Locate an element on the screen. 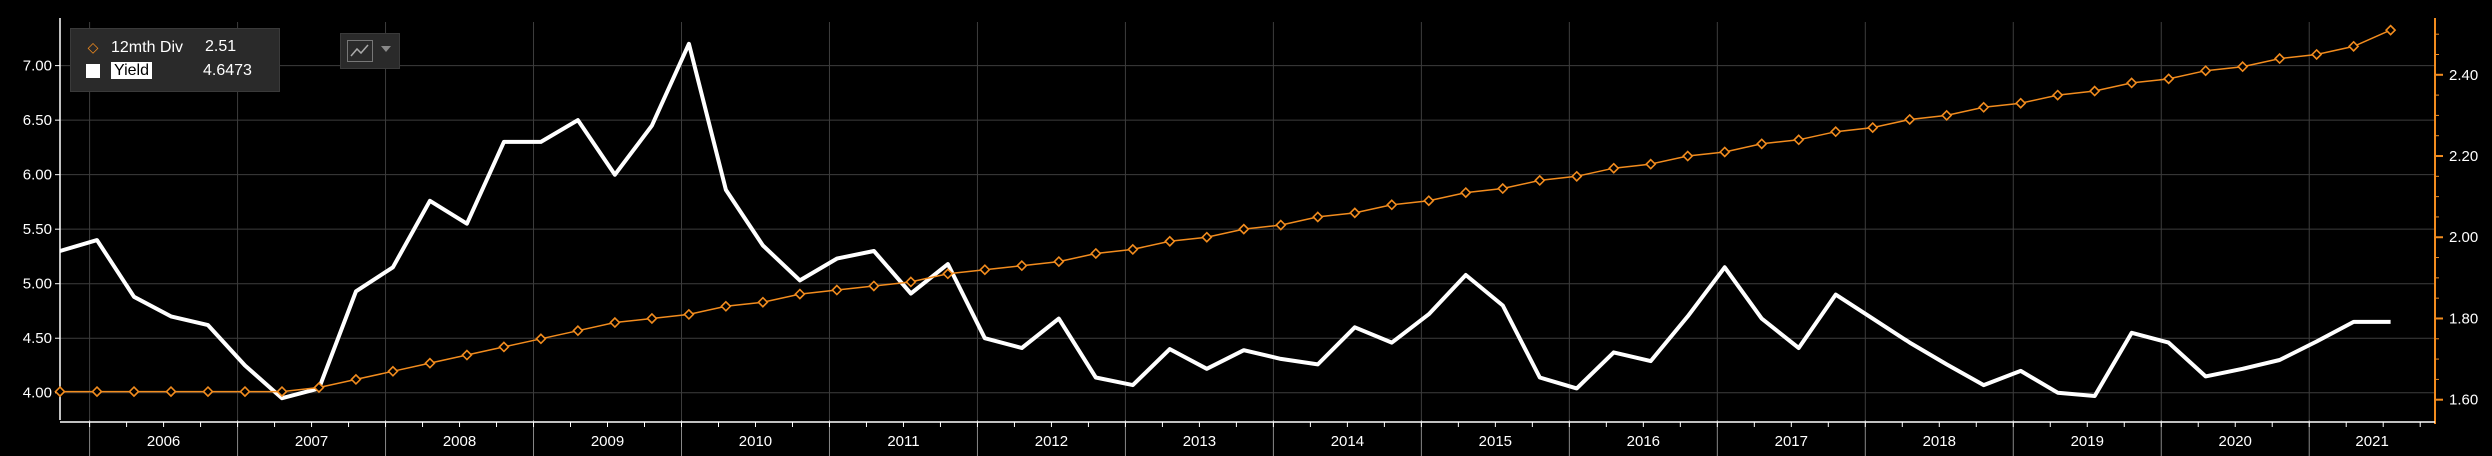 The width and height of the screenshot is (2492, 456). y-left-tick-label: 5.00 is located at coordinates (37, 284).